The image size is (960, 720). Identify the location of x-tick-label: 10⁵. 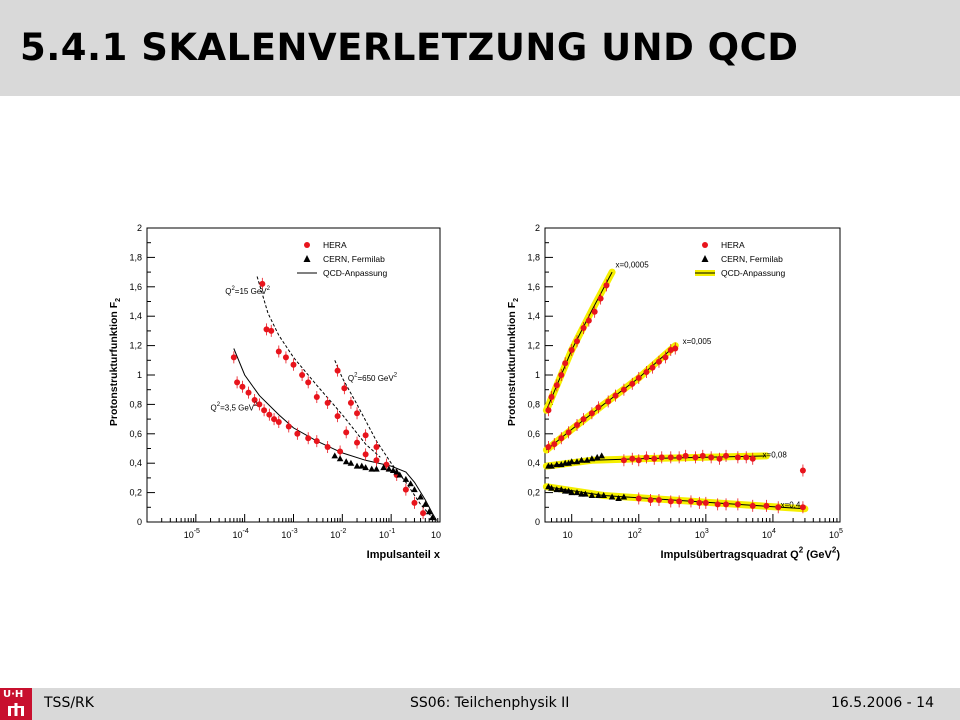
(836, 534).